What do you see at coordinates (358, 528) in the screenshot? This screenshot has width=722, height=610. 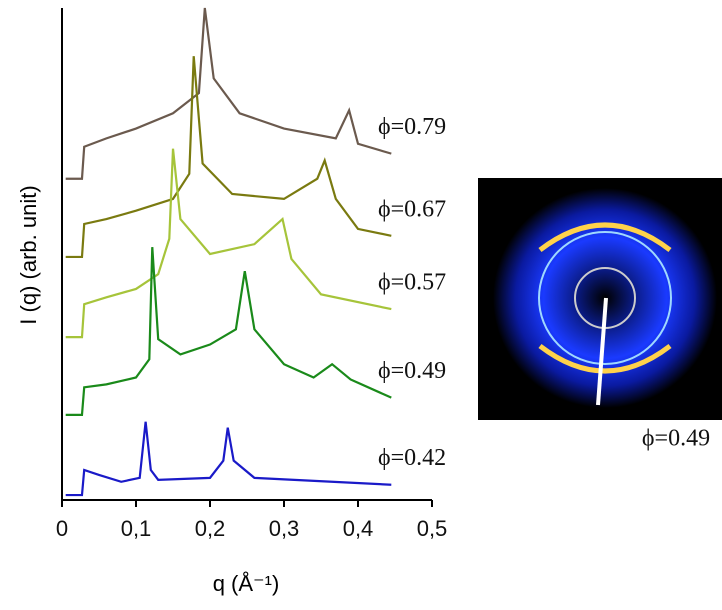 I see `x-tick-label: 0,4` at bounding box center [358, 528].